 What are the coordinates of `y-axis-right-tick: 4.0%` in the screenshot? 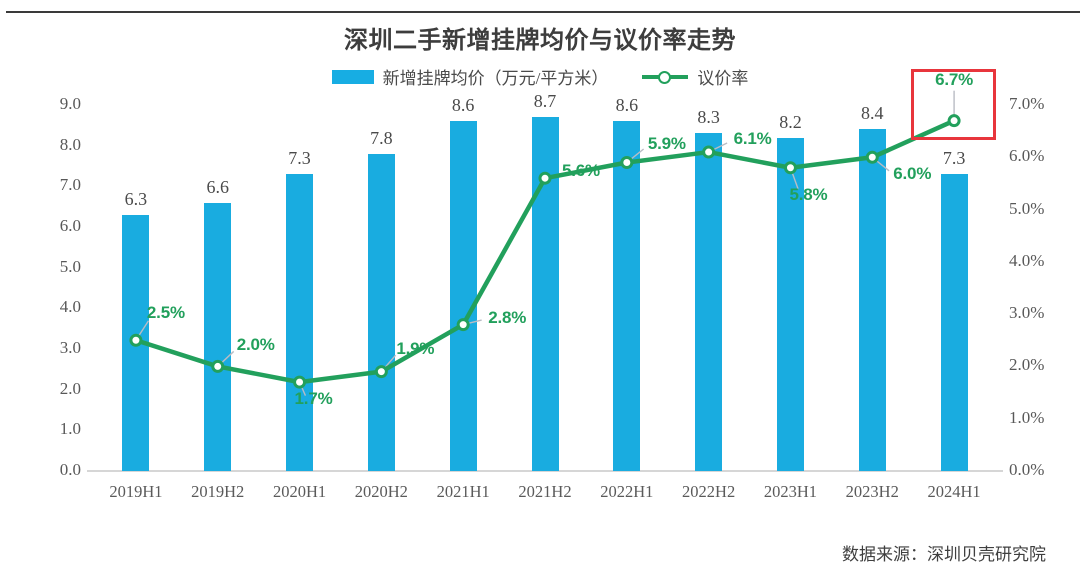 It's located at (1027, 260).